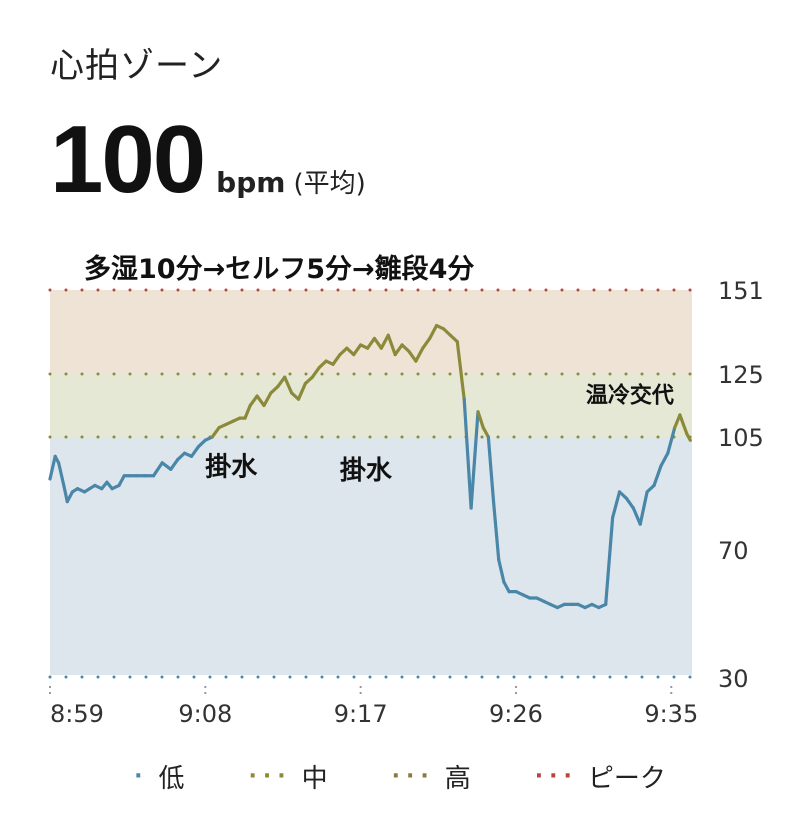 This screenshot has height=814, width=800. Describe the element at coordinates (413, 776) in the screenshot. I see `legend-dots-high: ···` at that location.